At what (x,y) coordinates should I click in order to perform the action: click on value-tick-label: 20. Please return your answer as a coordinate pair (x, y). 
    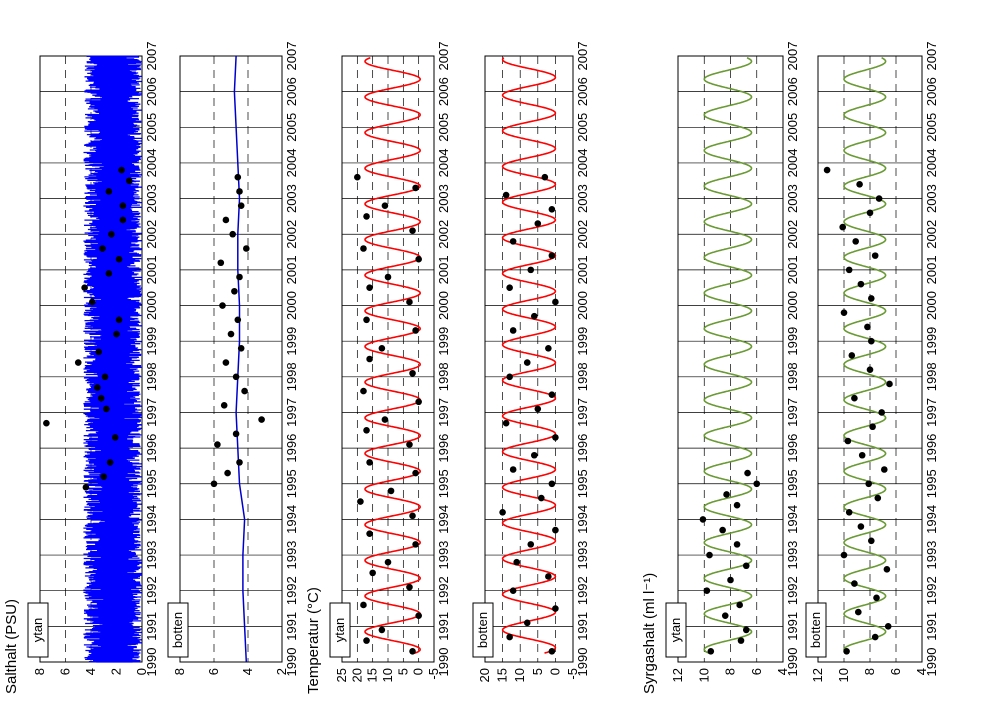
    Looking at the image, I should click on (484, 675).